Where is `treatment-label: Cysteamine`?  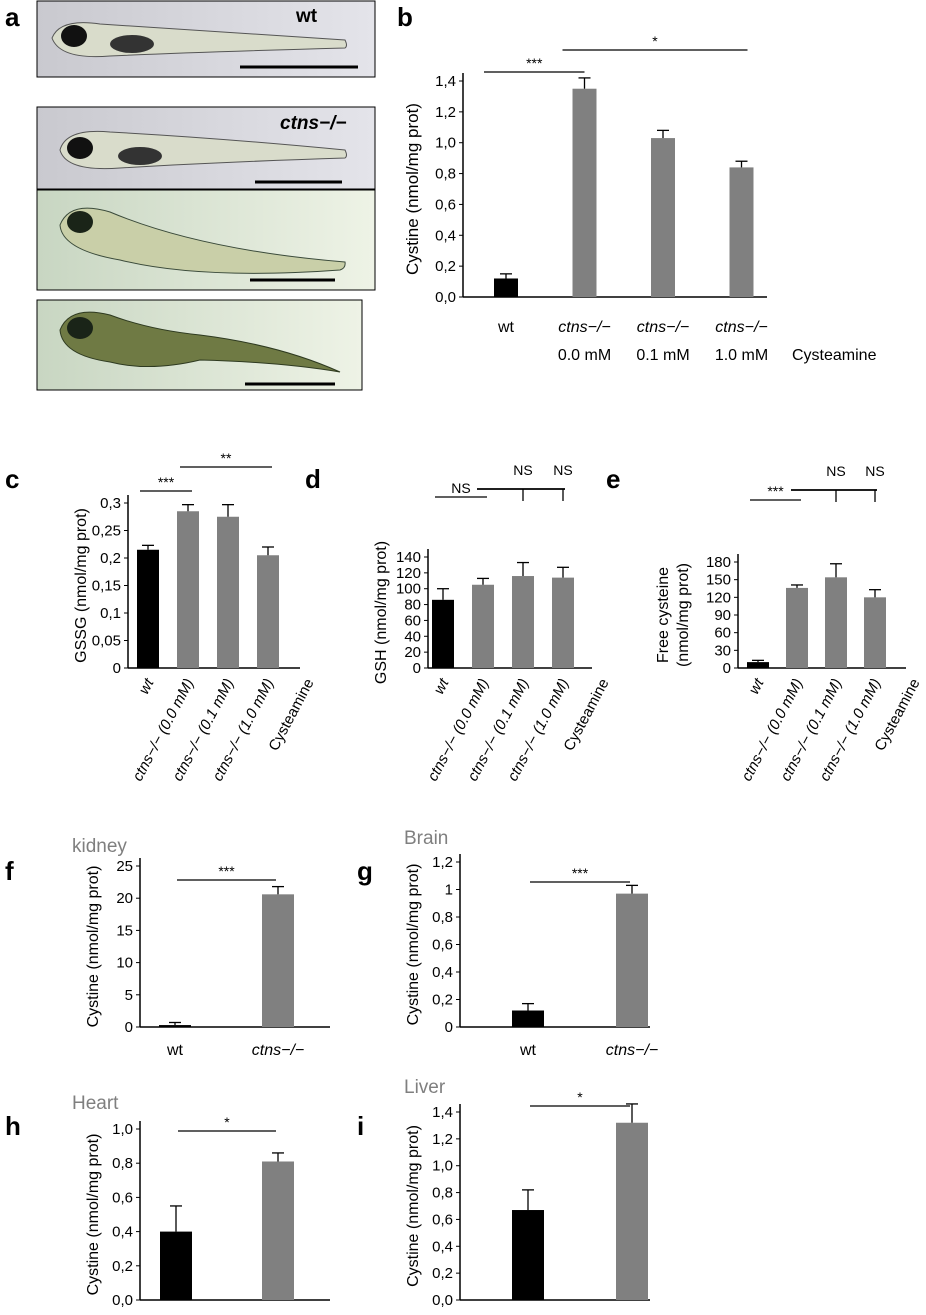 treatment-label: Cysteamine is located at coordinates (834, 355).